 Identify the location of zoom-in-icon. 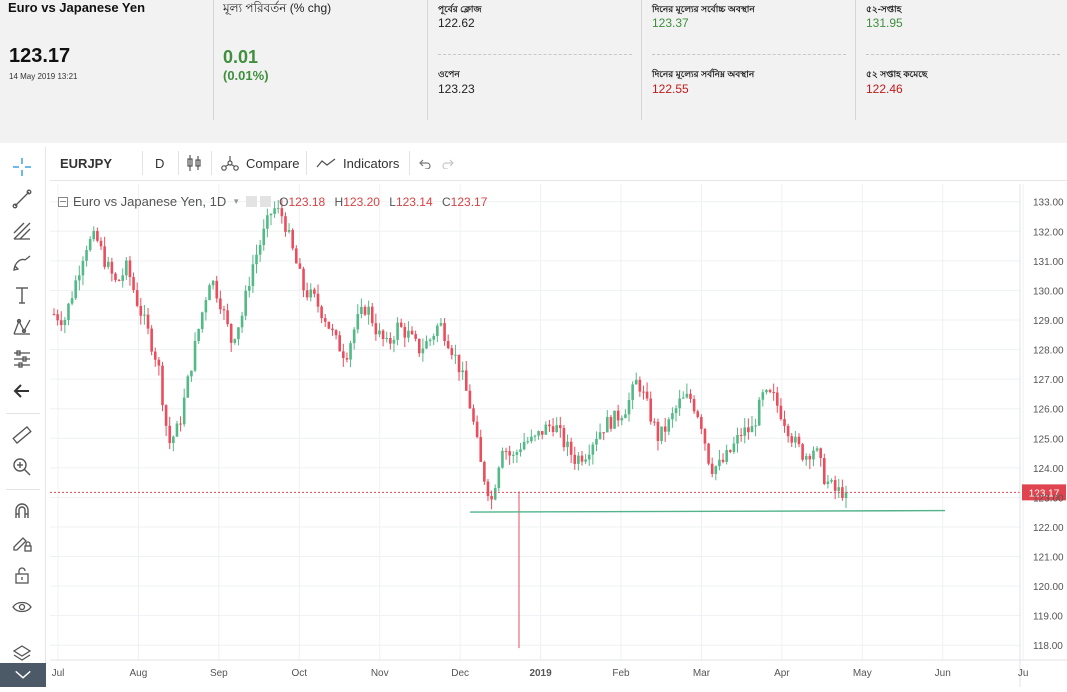
(22, 467).